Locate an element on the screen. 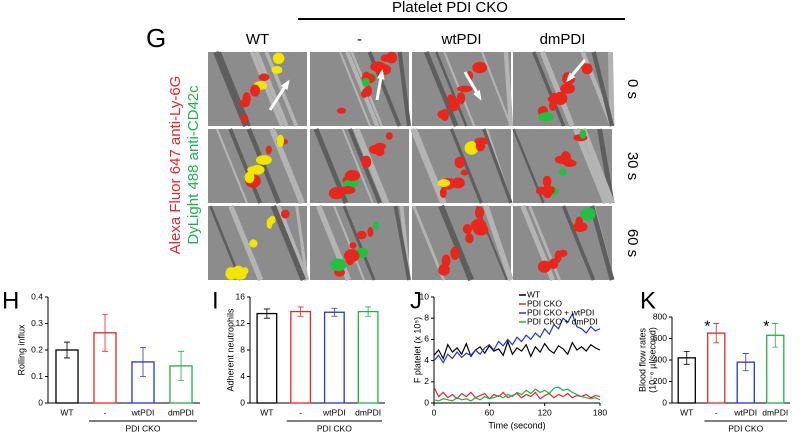  x-tick-label: dmPDI is located at coordinates (775, 412).